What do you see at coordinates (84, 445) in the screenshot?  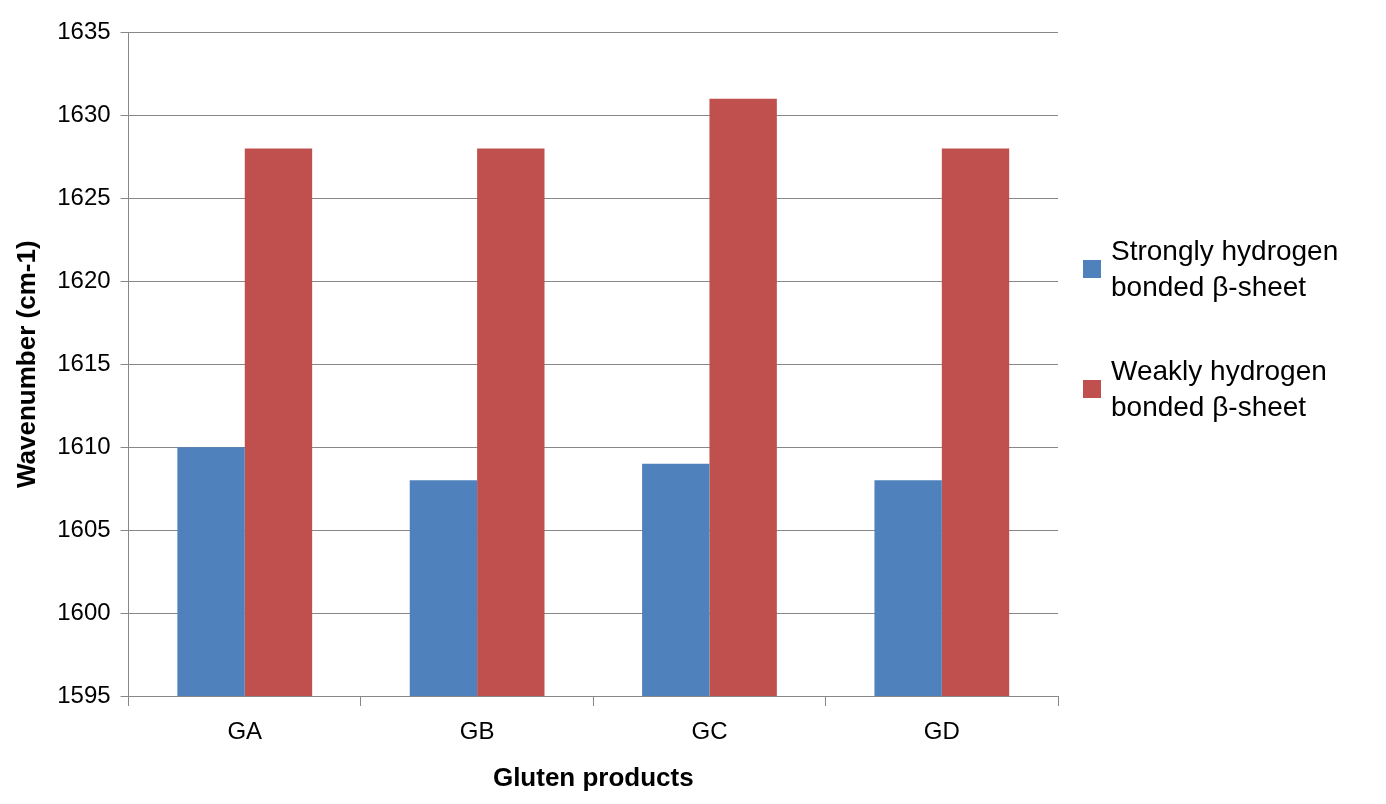 I see `y-tick-label: 1610` at bounding box center [84, 445].